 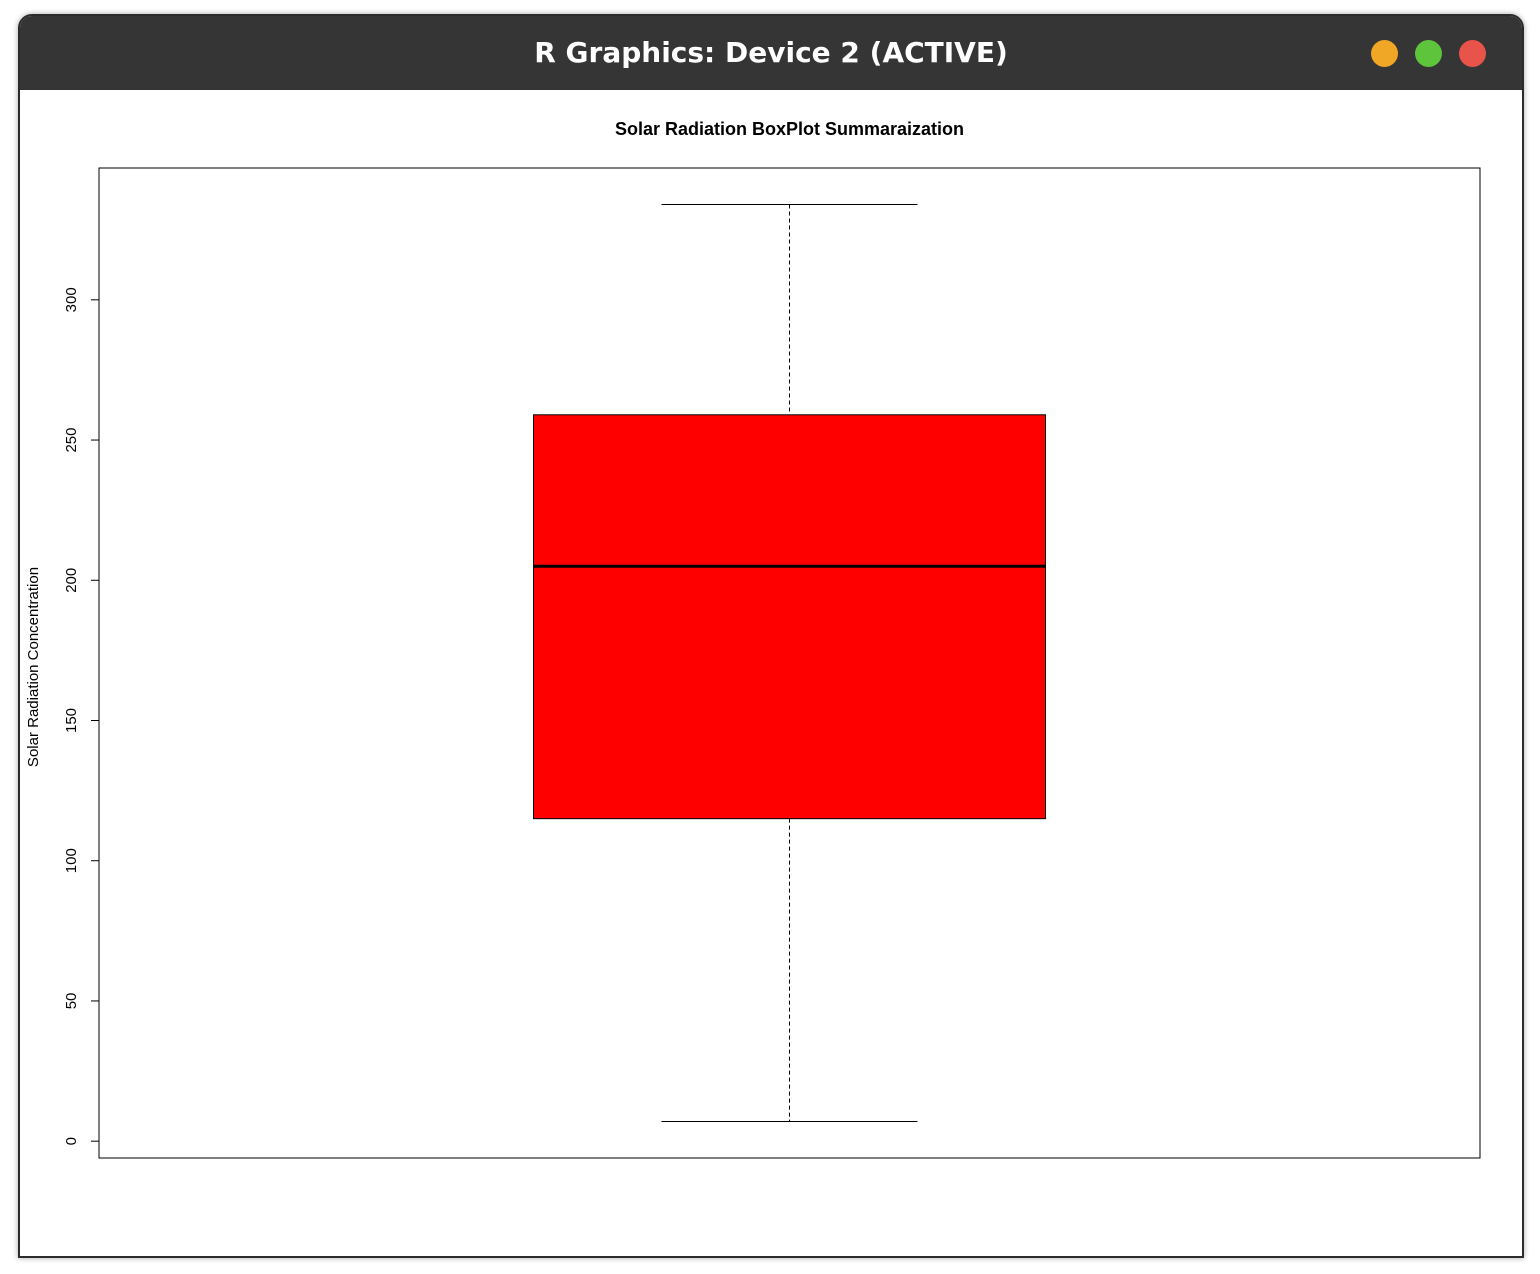 I want to click on box-iqr, so click(x=789, y=617).